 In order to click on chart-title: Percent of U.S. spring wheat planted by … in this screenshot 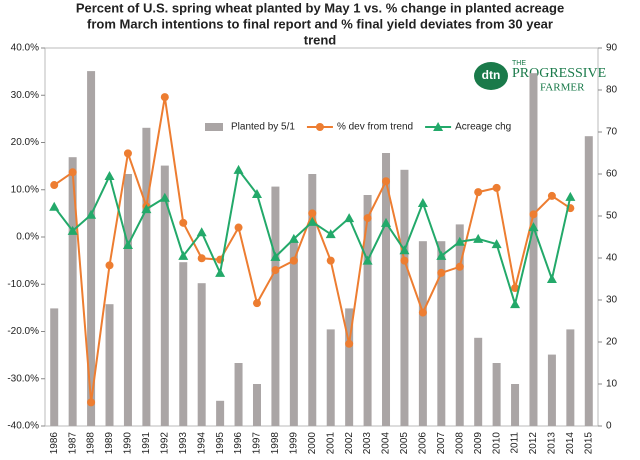, I will do `click(320, 7)`.